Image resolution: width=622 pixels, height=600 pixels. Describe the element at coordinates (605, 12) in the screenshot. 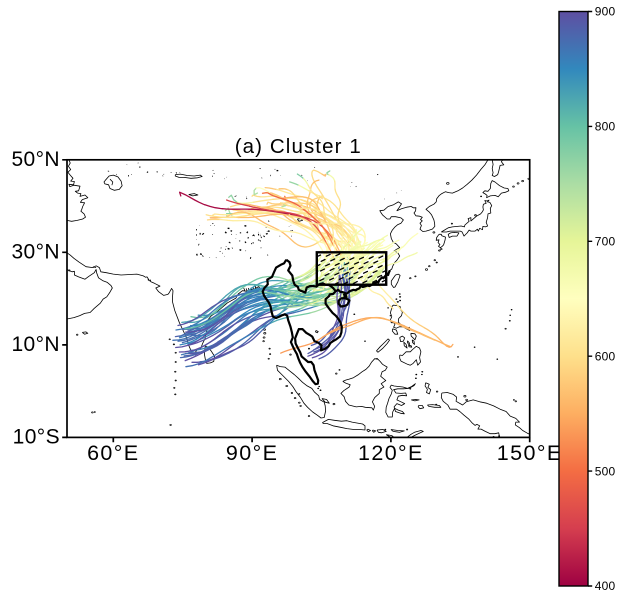

I see `svg-text: 900` at that location.